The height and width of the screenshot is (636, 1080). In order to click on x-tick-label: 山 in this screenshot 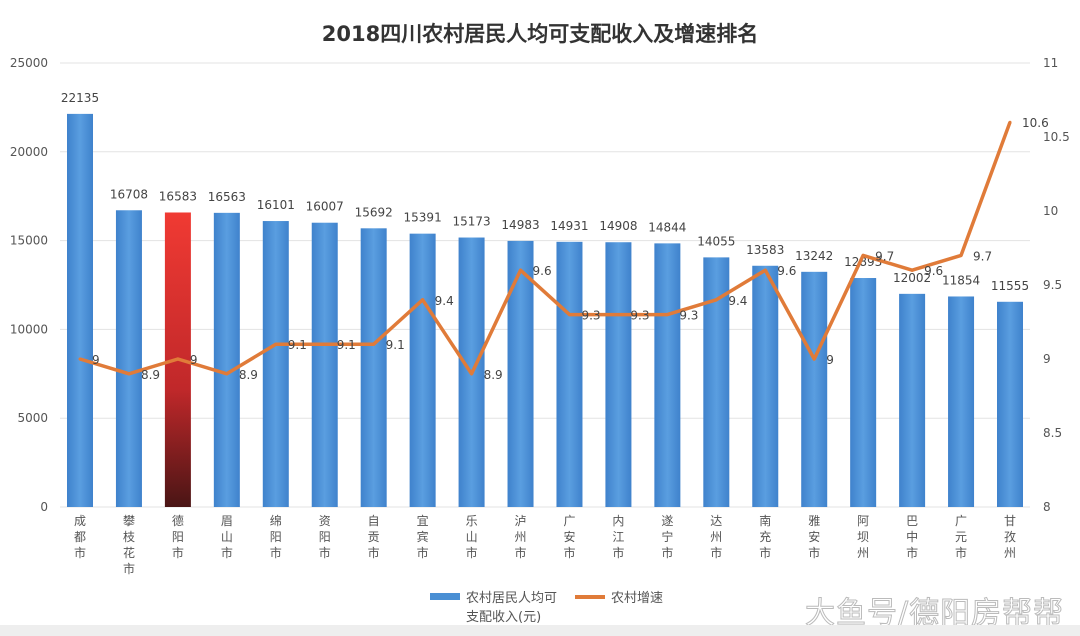, I will do `click(227, 537)`.